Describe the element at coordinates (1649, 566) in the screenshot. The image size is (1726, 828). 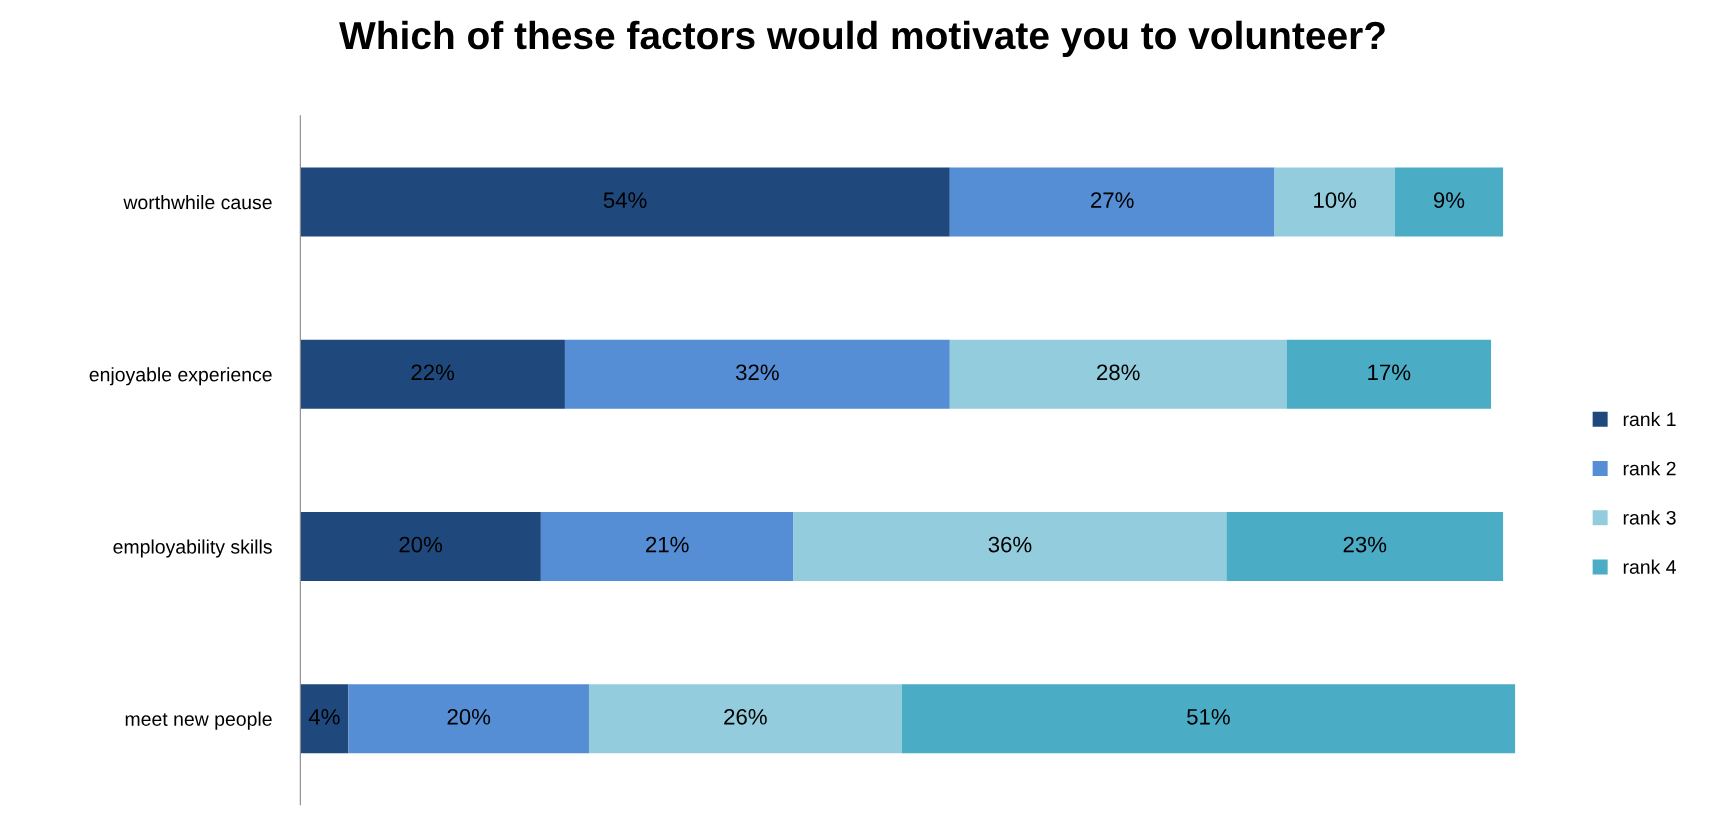
I see `legend-label: rank 4` at that location.